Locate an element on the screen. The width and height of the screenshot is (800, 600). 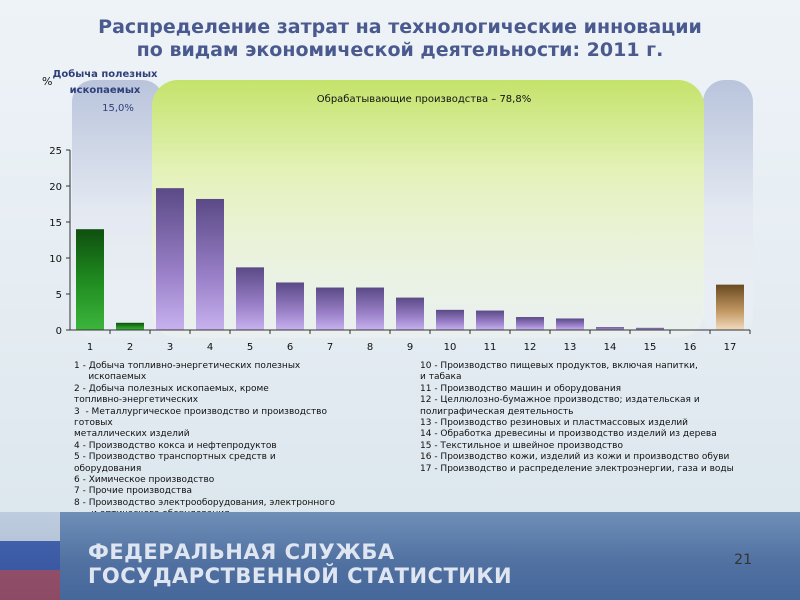
x-tick-label: 5 is located at coordinates (250, 347).